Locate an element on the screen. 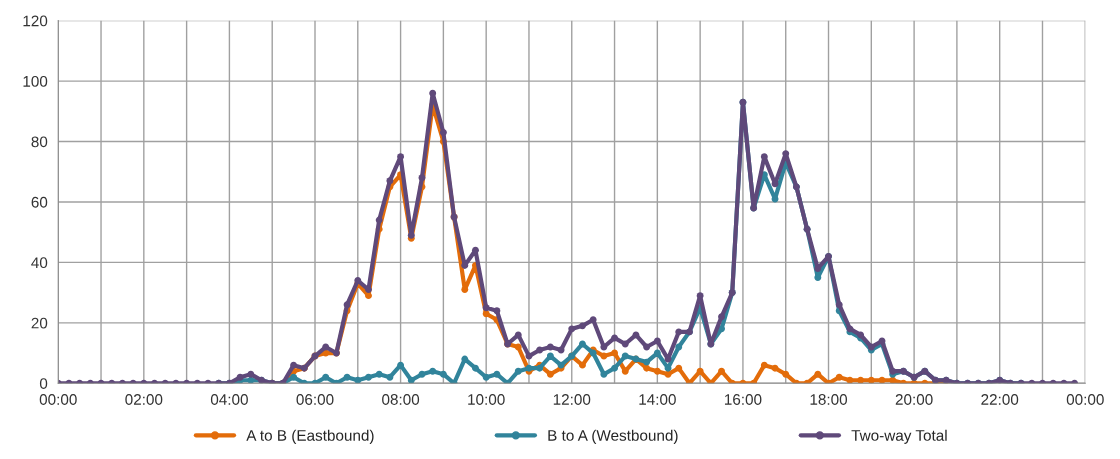 Image resolution: width=1120 pixels, height=459 pixels. x-tick-label: 16:00 is located at coordinates (743, 399).